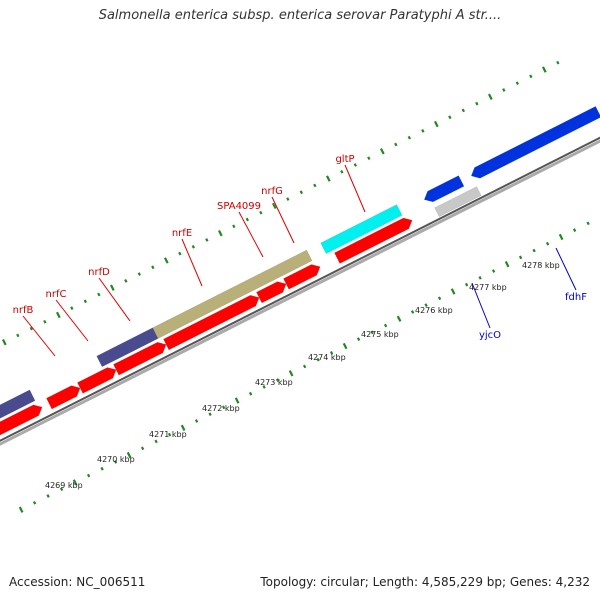  What do you see at coordinates (274, 382) in the screenshot?
I see `kbp-tick-label: 4273 kbp` at bounding box center [274, 382].